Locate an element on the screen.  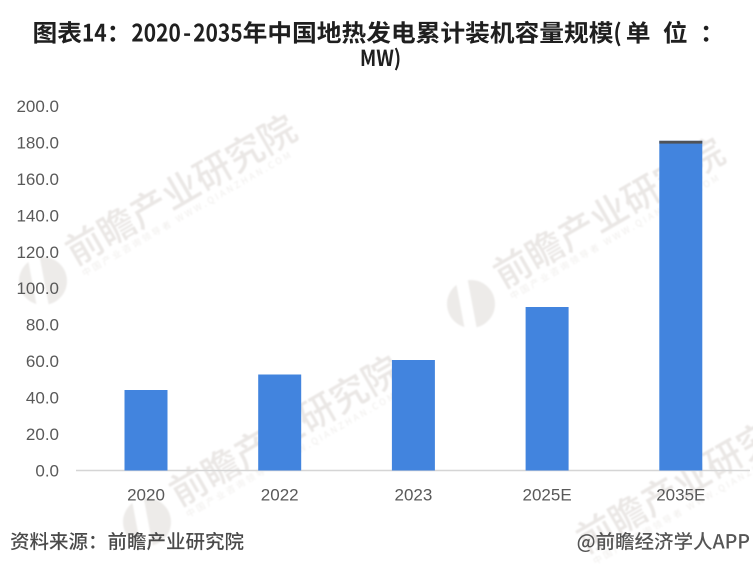
svg-text: 100.0 is located at coordinates (37, 288).